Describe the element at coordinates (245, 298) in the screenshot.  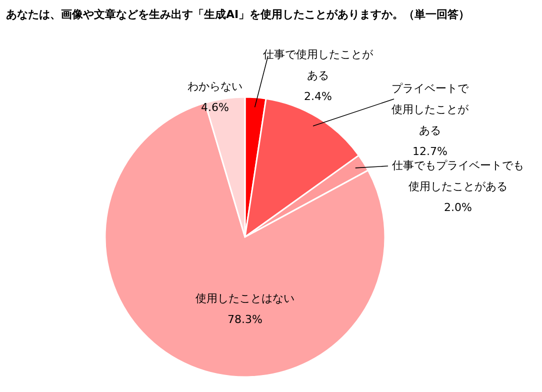
I see `slice-label: 使用したことはない` at that location.